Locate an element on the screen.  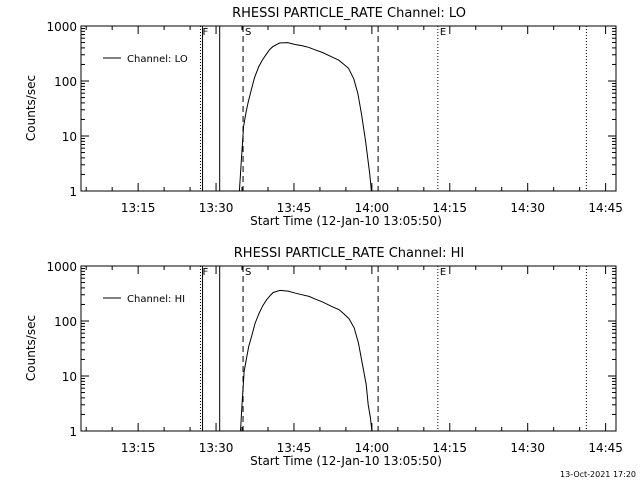
chart-title: RHESSI PARTICLE_RATE Channel: LO is located at coordinates (349, 13).